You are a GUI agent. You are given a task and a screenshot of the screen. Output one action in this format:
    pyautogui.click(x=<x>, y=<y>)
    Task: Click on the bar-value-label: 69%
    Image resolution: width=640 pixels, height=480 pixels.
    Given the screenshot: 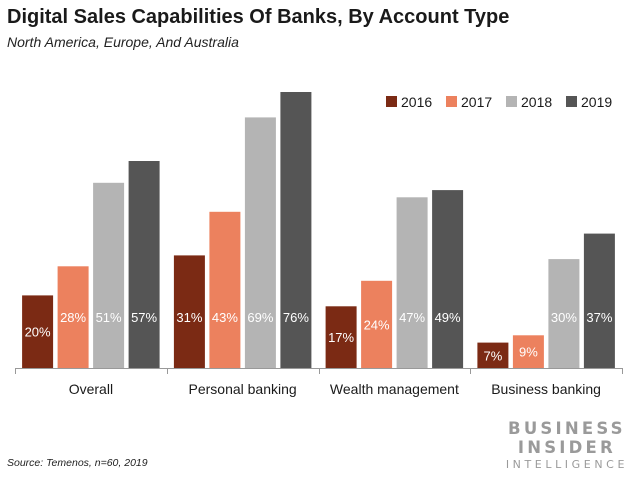 What is the action you would take?
    pyautogui.click(x=260, y=317)
    